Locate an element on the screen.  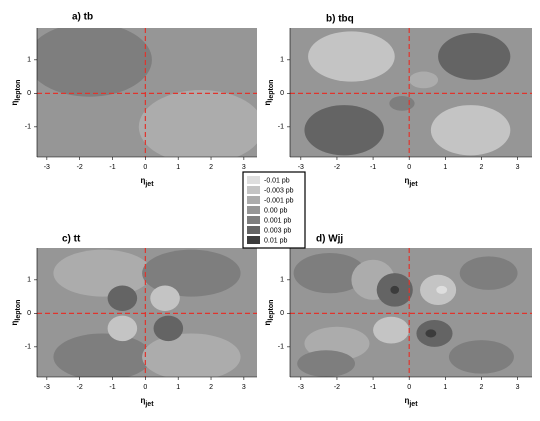
legend-label: -0.001 pb is located at coordinates (279, 200).